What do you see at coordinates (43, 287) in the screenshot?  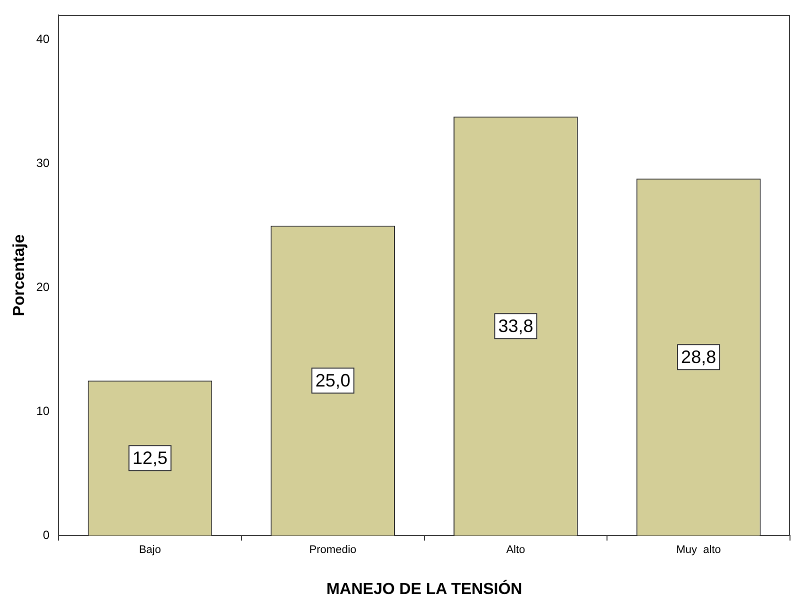 I see `y-tick-label: 20` at bounding box center [43, 287].